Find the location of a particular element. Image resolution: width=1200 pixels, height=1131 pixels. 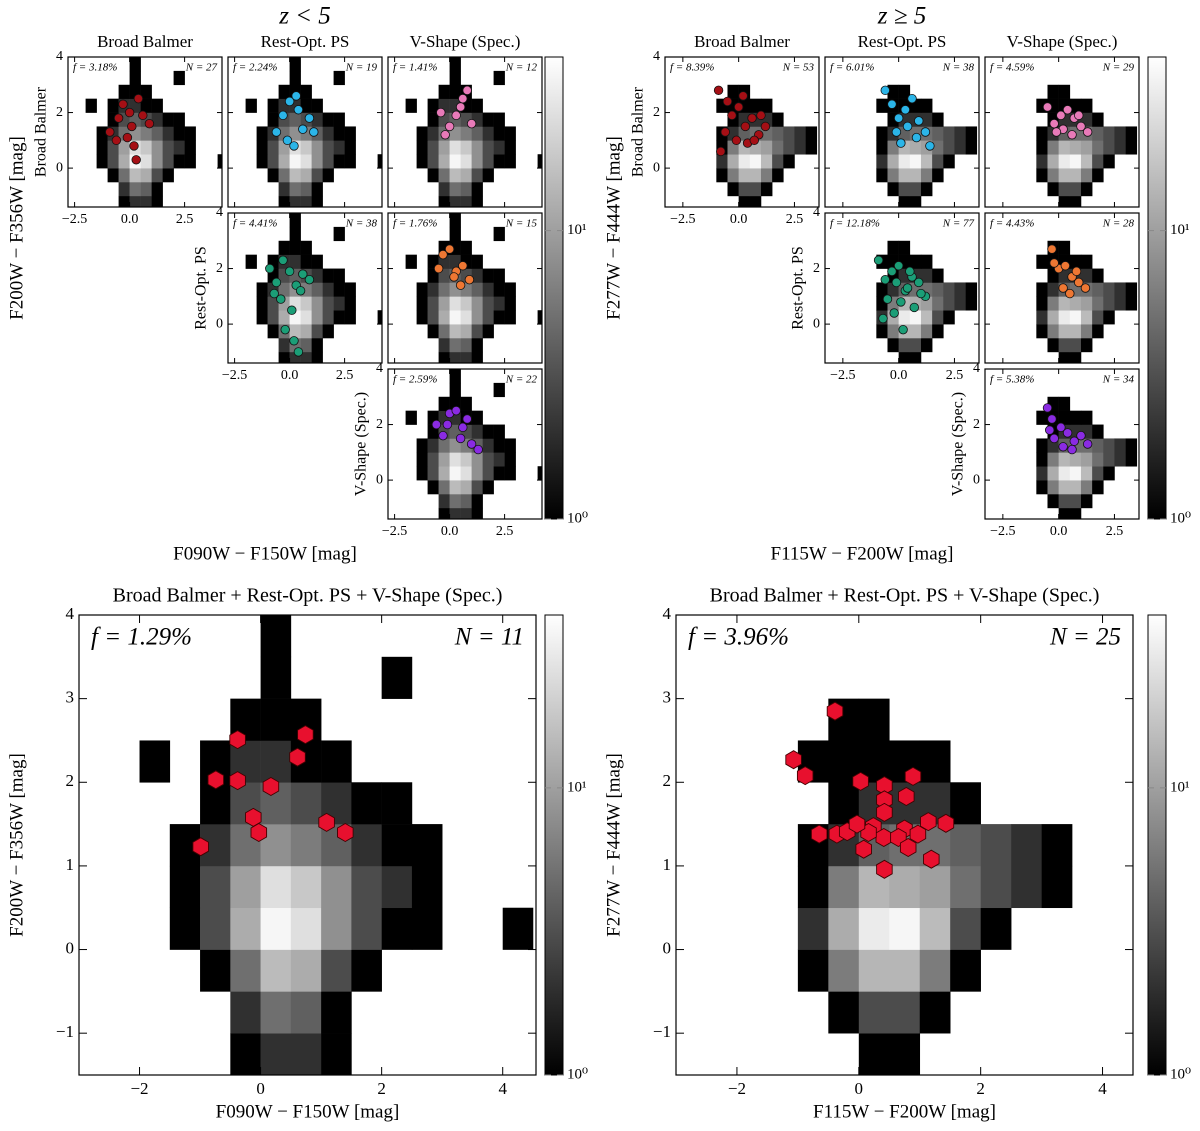

row-label: Rest-Opt. PS is located at coordinates (201, 288).